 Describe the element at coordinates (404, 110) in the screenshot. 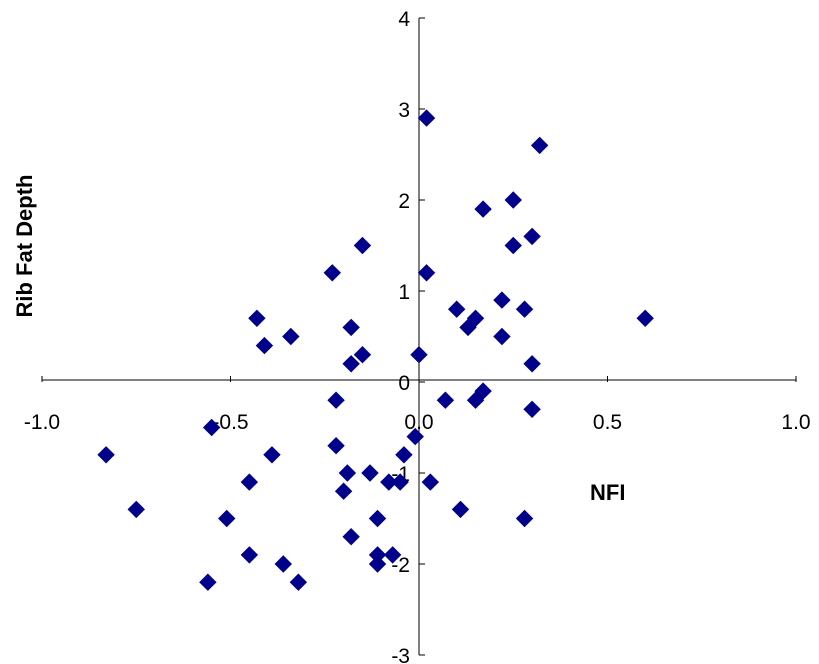

I see `y-tick-label: 3` at that location.